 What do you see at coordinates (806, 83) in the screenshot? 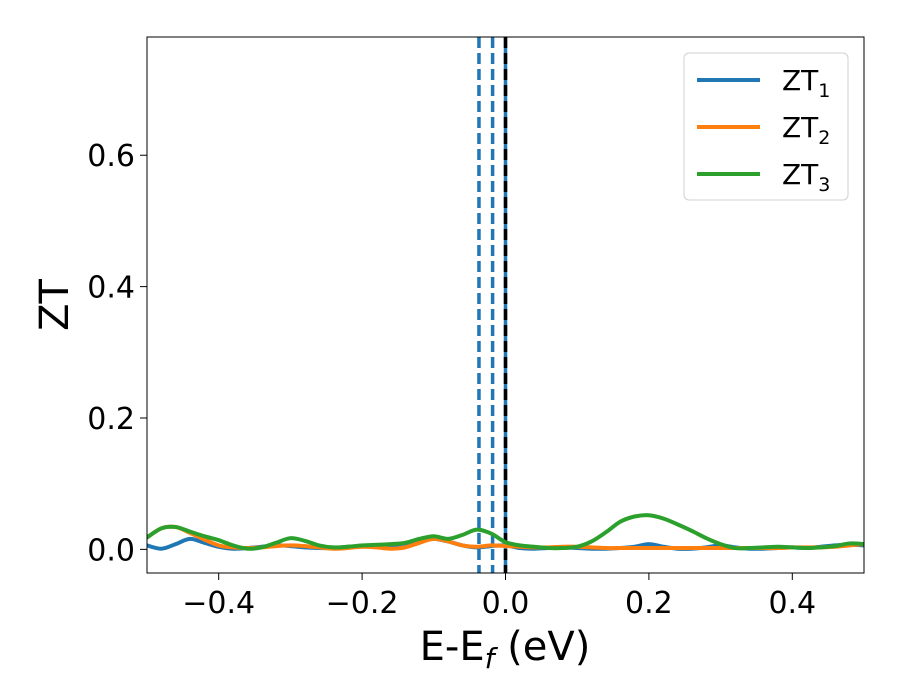
I see `legend-label-1: ZT1` at bounding box center [806, 83].